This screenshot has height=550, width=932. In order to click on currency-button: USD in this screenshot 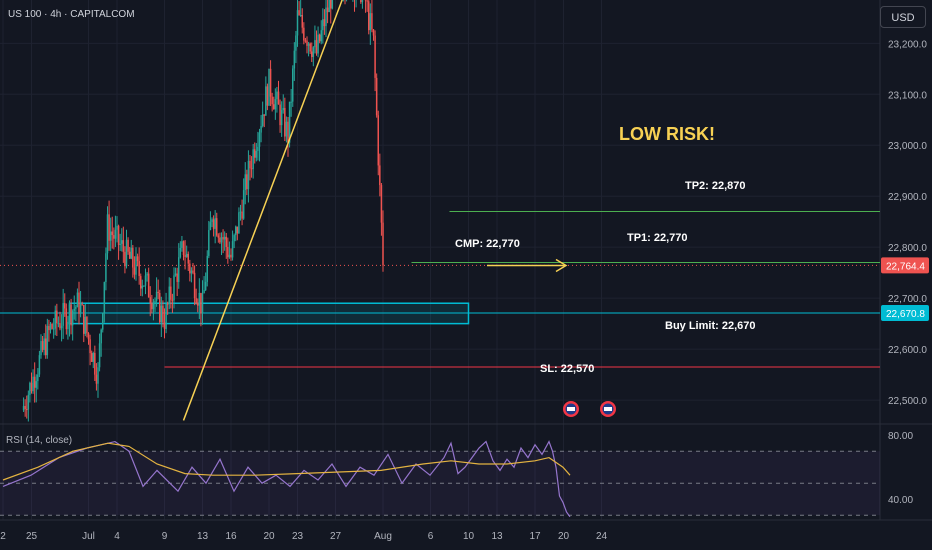, I will do `click(903, 17)`.